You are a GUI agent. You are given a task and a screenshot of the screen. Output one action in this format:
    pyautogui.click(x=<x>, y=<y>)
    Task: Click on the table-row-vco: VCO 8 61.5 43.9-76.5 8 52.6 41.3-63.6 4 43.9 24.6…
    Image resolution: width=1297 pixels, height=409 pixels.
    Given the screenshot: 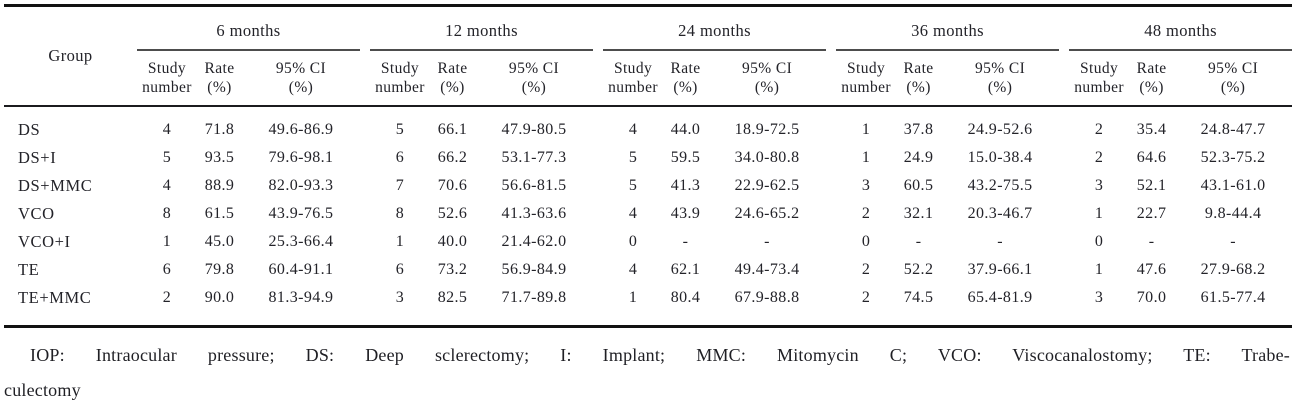 What is the action you would take?
    pyautogui.click(x=648, y=214)
    